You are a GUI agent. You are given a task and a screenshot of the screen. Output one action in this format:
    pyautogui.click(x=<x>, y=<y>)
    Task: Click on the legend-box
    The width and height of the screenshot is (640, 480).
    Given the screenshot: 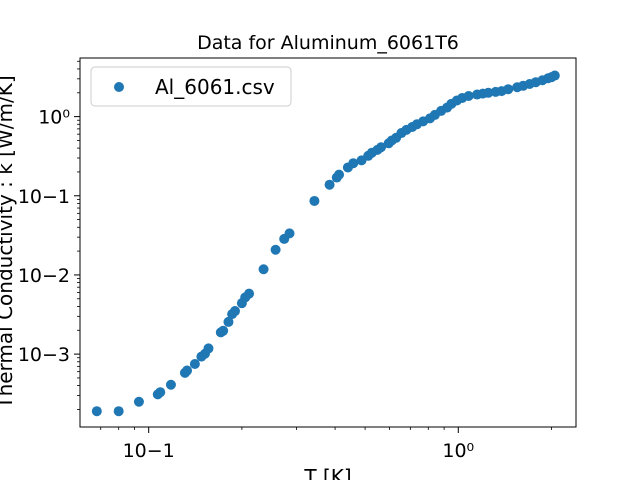 What is the action you would take?
    pyautogui.click(x=191, y=86)
    